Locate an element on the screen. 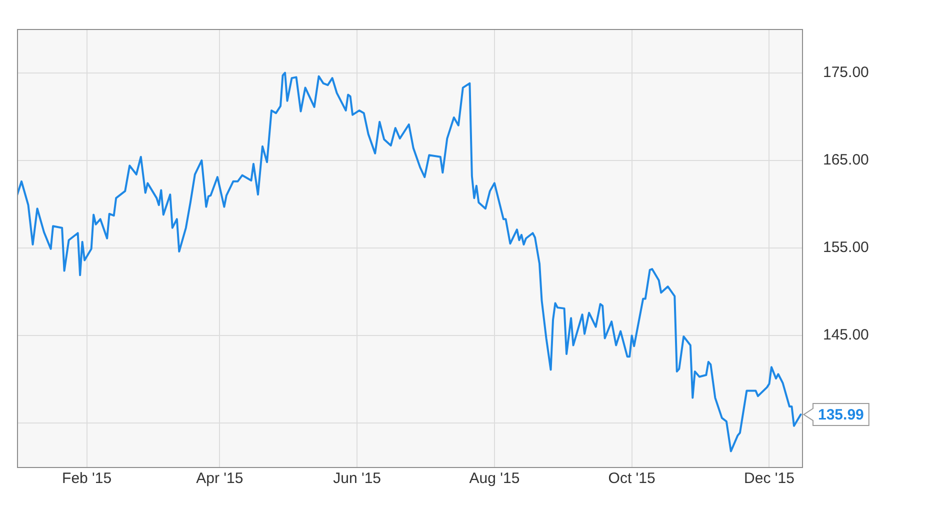 Image resolution: width=931 pixels, height=506 pixels. x-tick-label: Jun '15 is located at coordinates (357, 479).